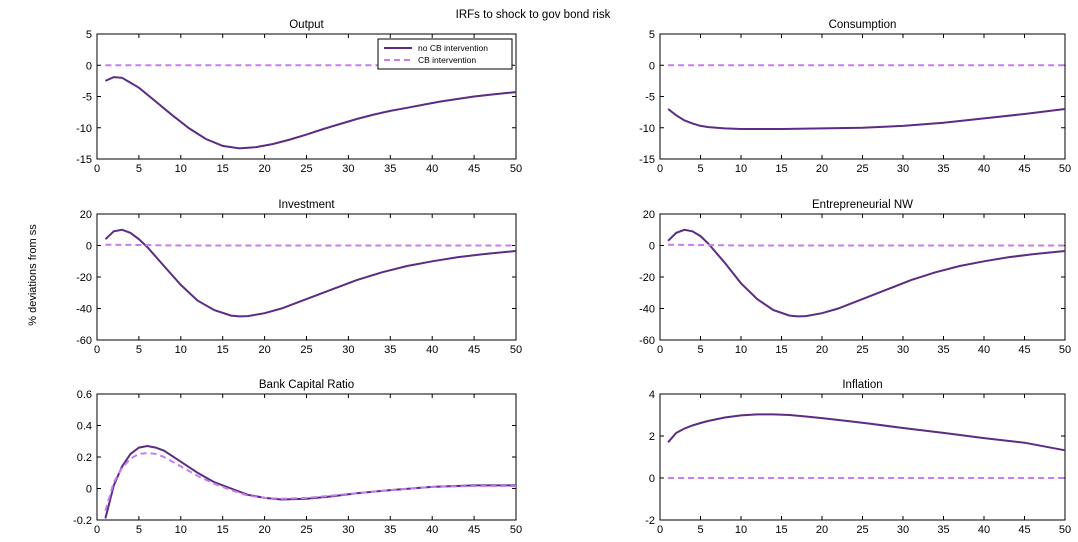 The image size is (1078, 542). I want to click on legend-box, so click(445, 54).